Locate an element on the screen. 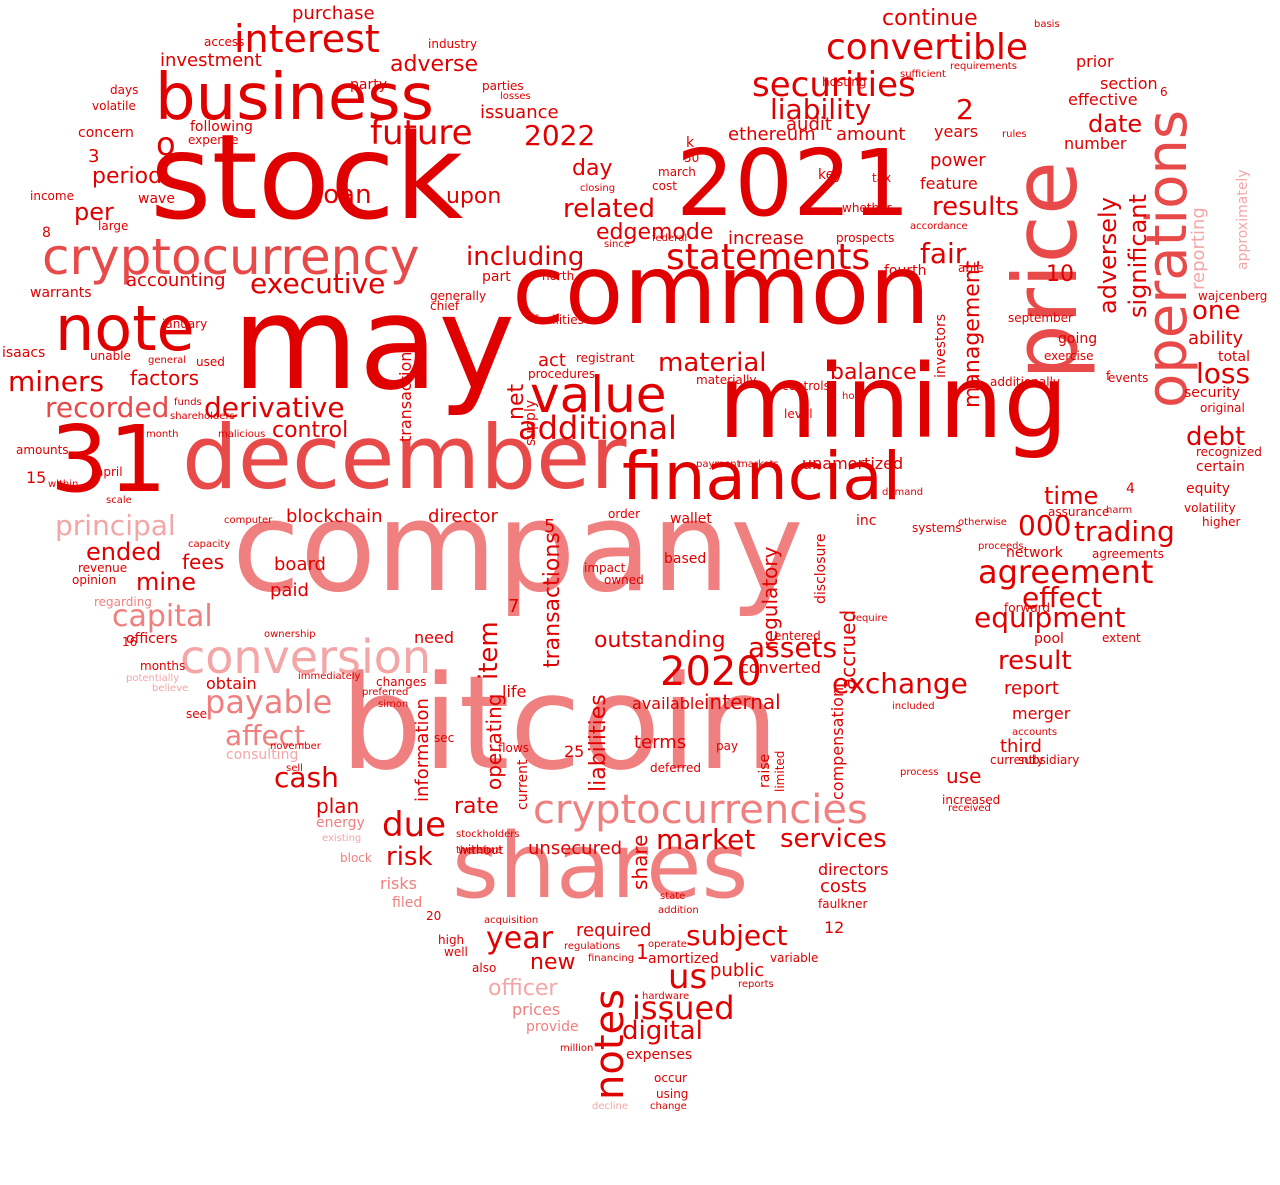 The height and width of the screenshot is (1185, 1280). cloud-word: regulations is located at coordinates (592, 946).